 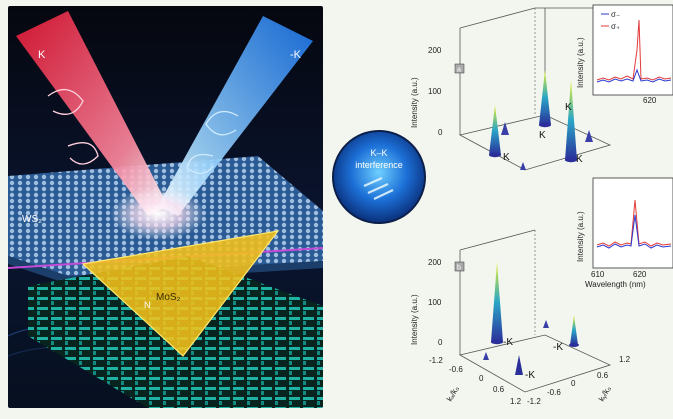 I want to click on interference-title-line2: interference, so click(x=379, y=165).